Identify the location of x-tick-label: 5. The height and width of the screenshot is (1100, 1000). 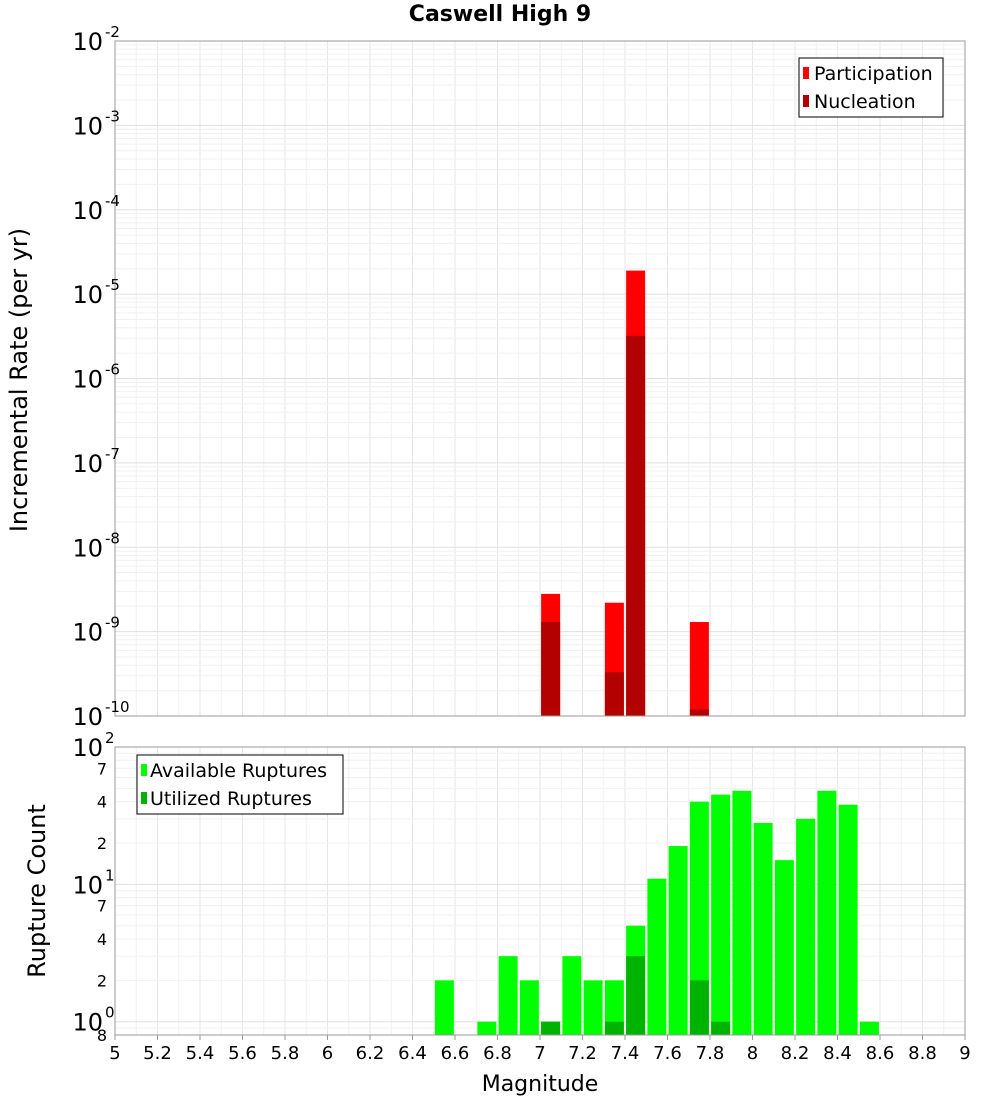
(114, 1053).